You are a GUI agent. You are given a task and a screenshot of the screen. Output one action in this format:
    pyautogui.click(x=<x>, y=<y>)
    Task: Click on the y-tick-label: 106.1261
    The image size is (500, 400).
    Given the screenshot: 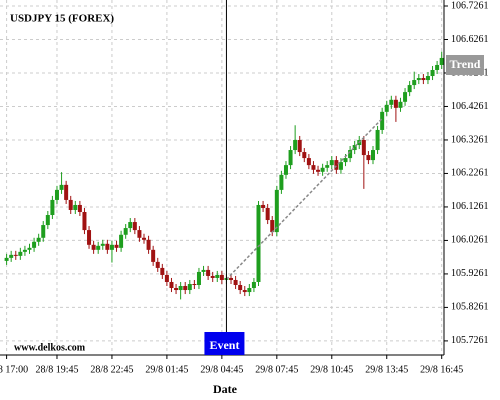 What is the action you would take?
    pyautogui.click(x=470, y=206)
    